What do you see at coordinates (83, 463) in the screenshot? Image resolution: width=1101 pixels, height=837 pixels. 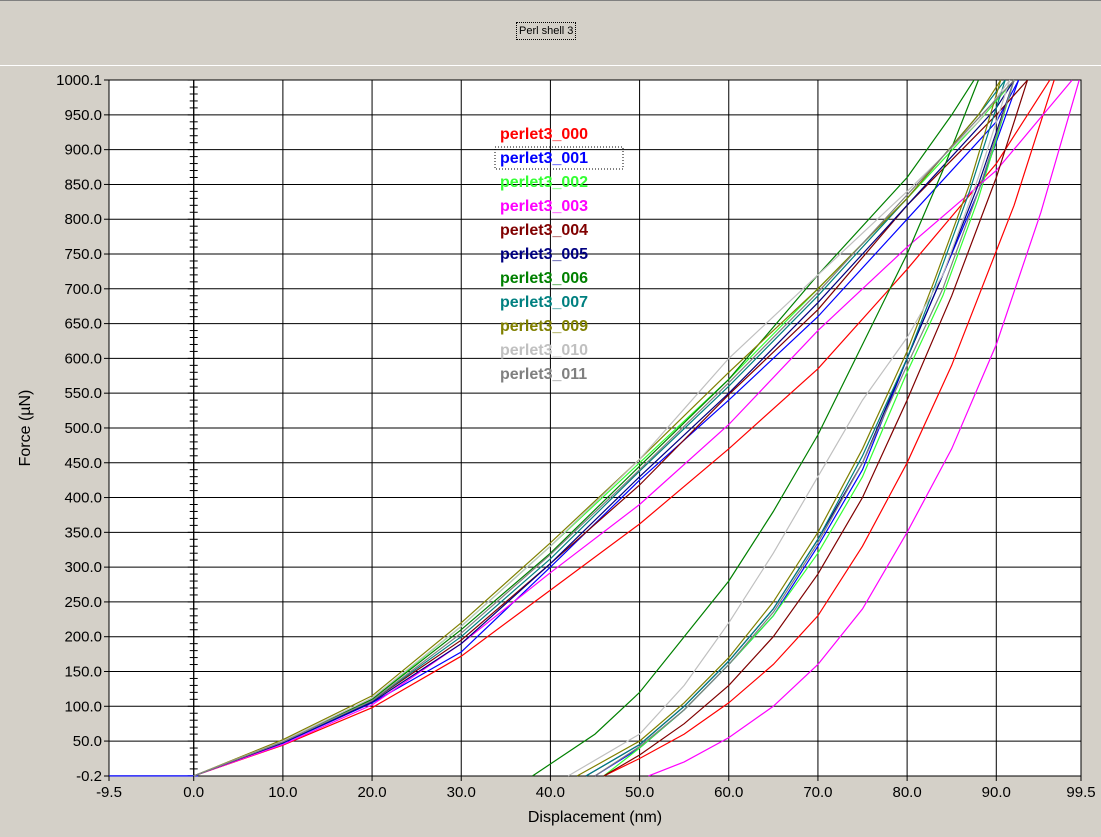 I see `y-tick-label: 450.0` at bounding box center [83, 463].